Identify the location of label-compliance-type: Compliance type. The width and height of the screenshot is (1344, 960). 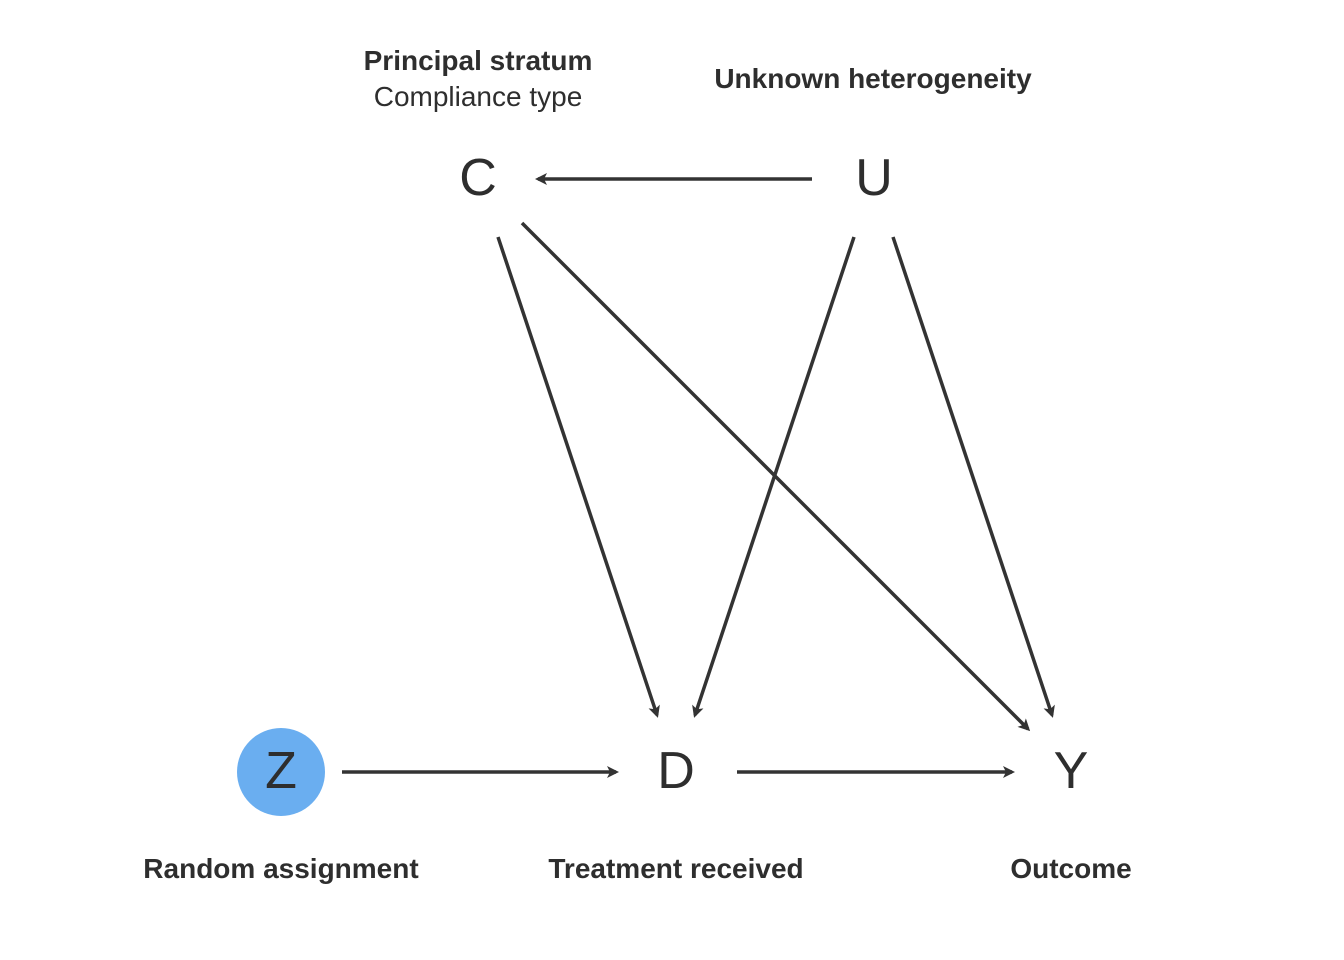
(478, 96).